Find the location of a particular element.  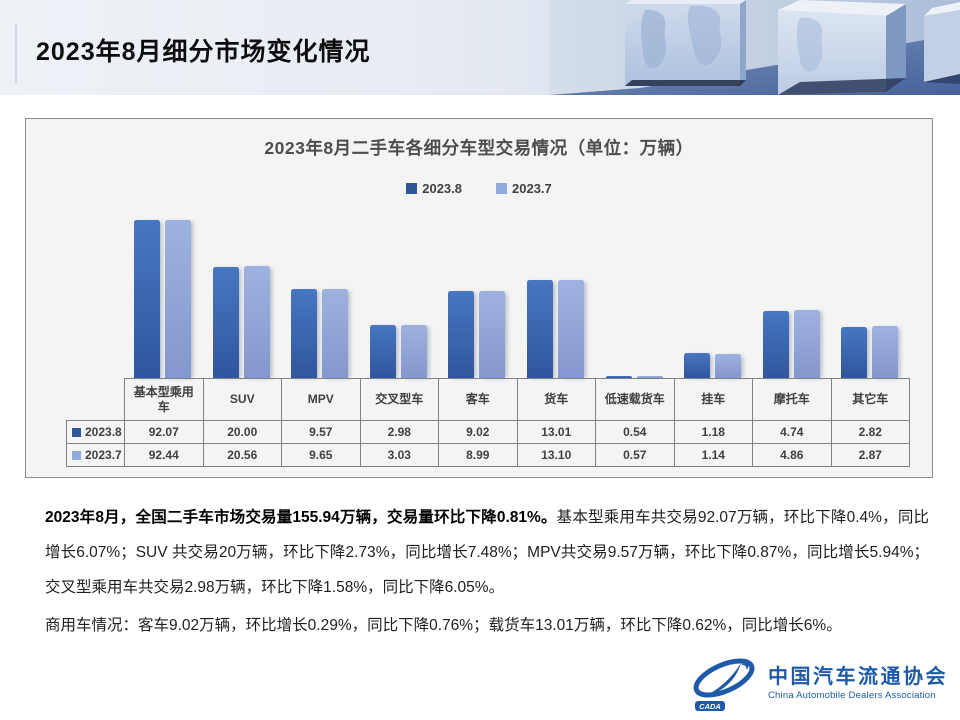

bar-2023.7-交叉型车 is located at coordinates (413, 351).